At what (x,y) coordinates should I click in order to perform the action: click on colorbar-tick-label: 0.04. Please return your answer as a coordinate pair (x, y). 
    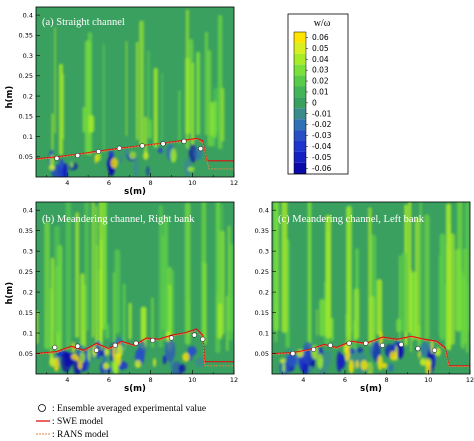
    Looking at the image, I should click on (320, 59).